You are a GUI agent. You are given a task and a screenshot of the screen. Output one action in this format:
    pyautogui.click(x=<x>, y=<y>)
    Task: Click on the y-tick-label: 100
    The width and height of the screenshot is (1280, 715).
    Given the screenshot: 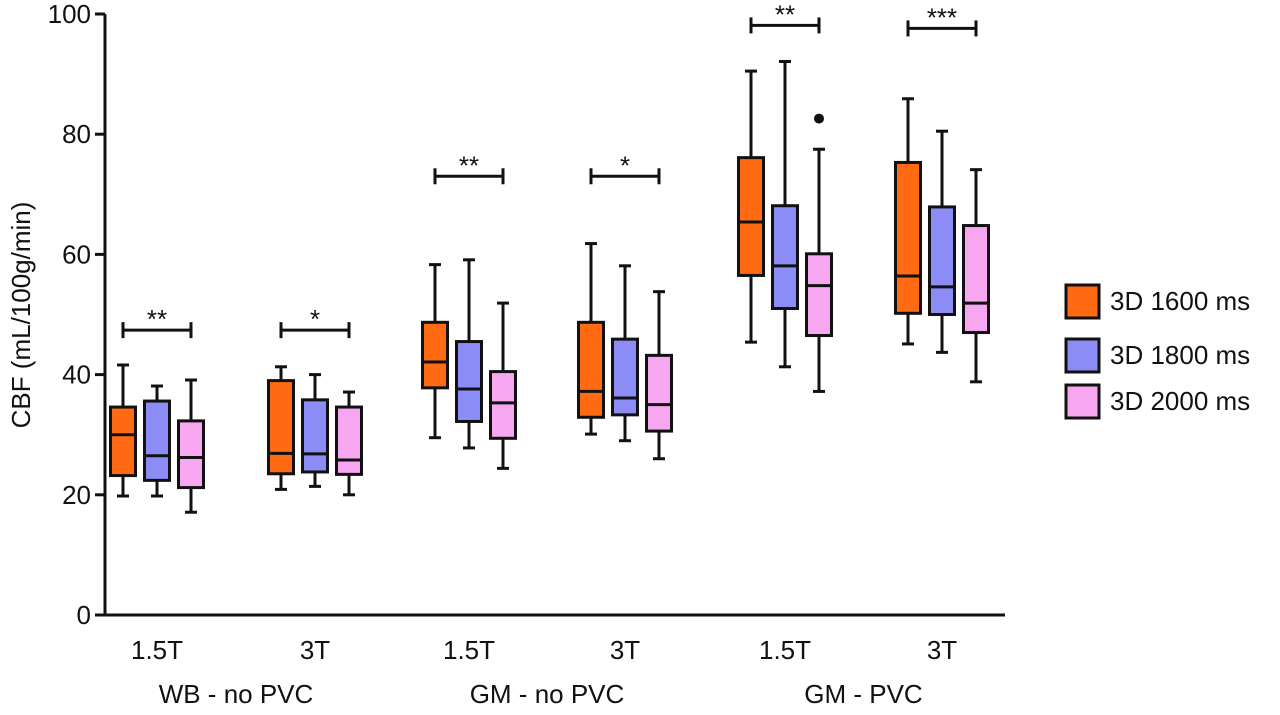 What is the action you would take?
    pyautogui.click(x=69, y=14)
    